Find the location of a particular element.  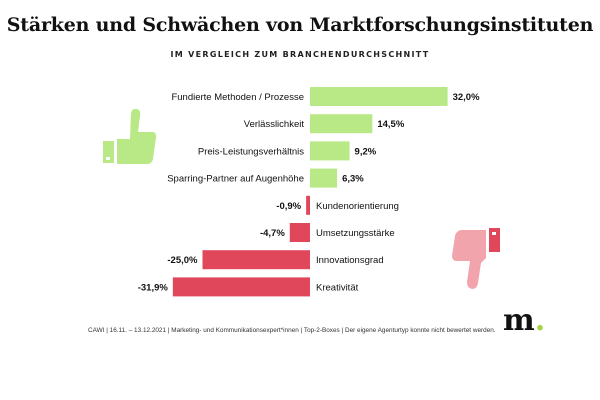

logo-letter: m is located at coordinates (519, 320).